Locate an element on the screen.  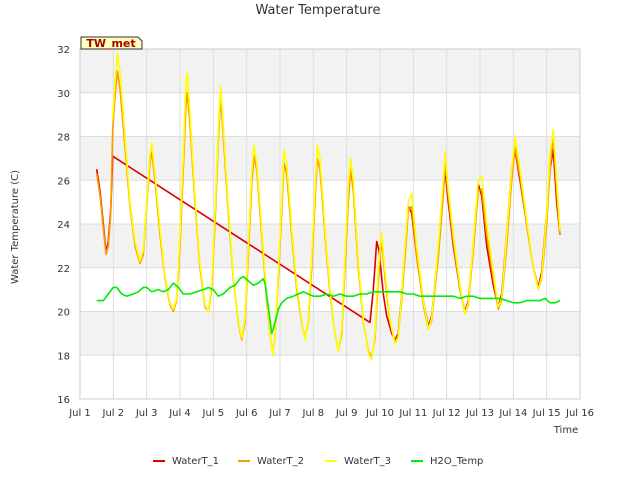
legend-label: WaterT_1 is located at coordinates (195, 461).